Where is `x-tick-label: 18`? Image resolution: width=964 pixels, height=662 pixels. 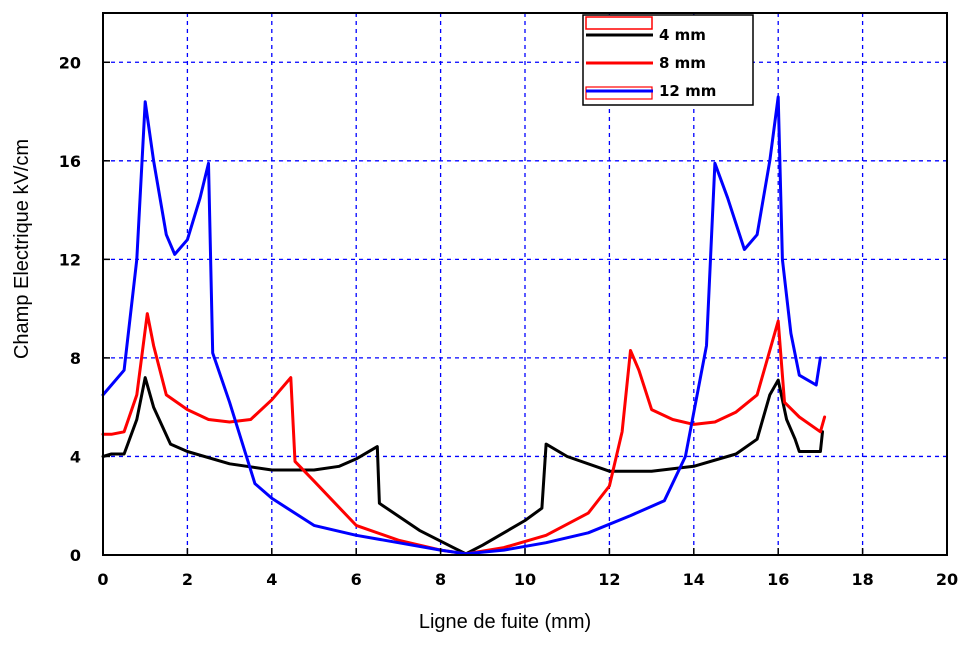 x-tick-label: 18 is located at coordinates (862, 579).